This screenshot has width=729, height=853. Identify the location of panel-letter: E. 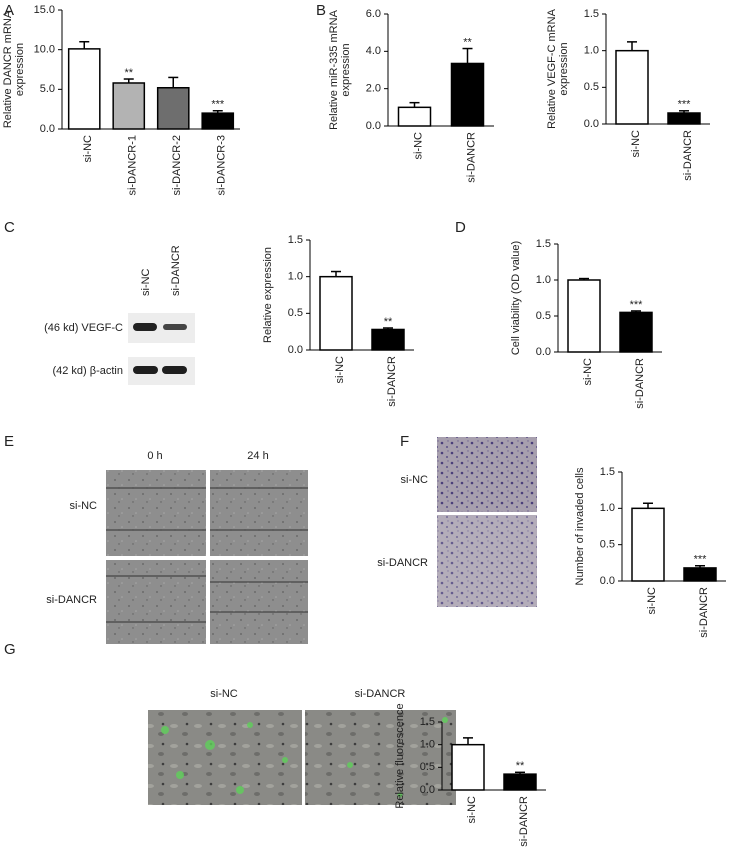
(9, 441).